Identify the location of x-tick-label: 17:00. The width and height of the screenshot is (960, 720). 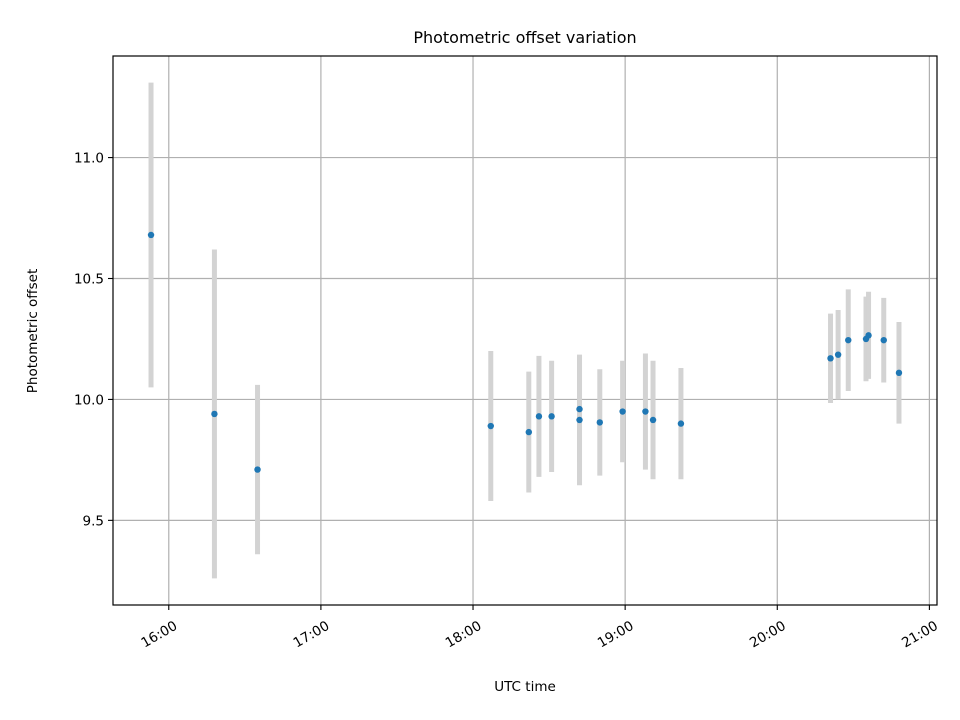
(312, 634).